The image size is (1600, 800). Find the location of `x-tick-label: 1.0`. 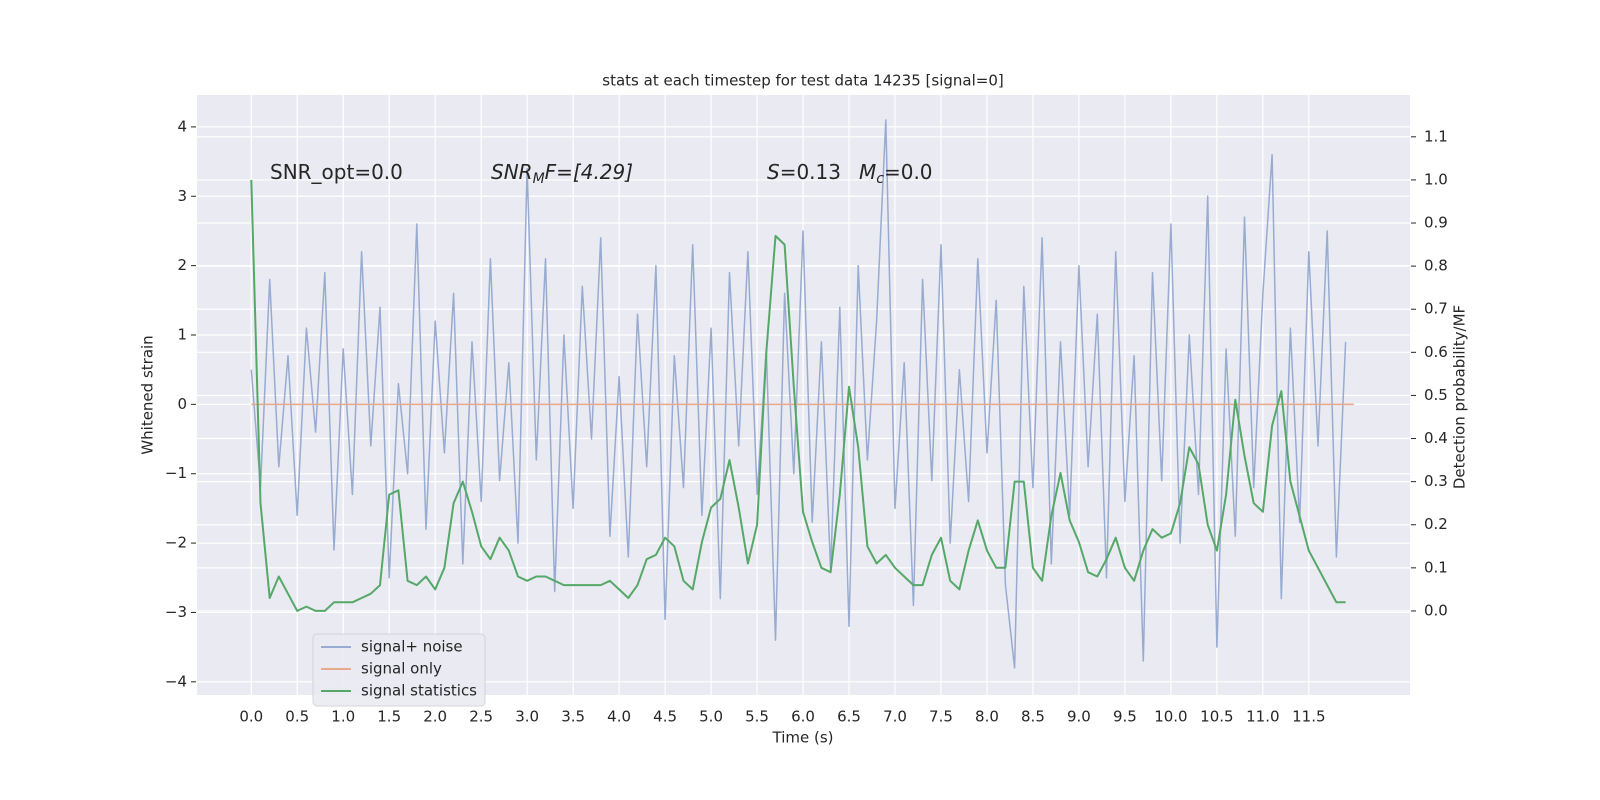

x-tick-label: 1.0 is located at coordinates (343, 717).